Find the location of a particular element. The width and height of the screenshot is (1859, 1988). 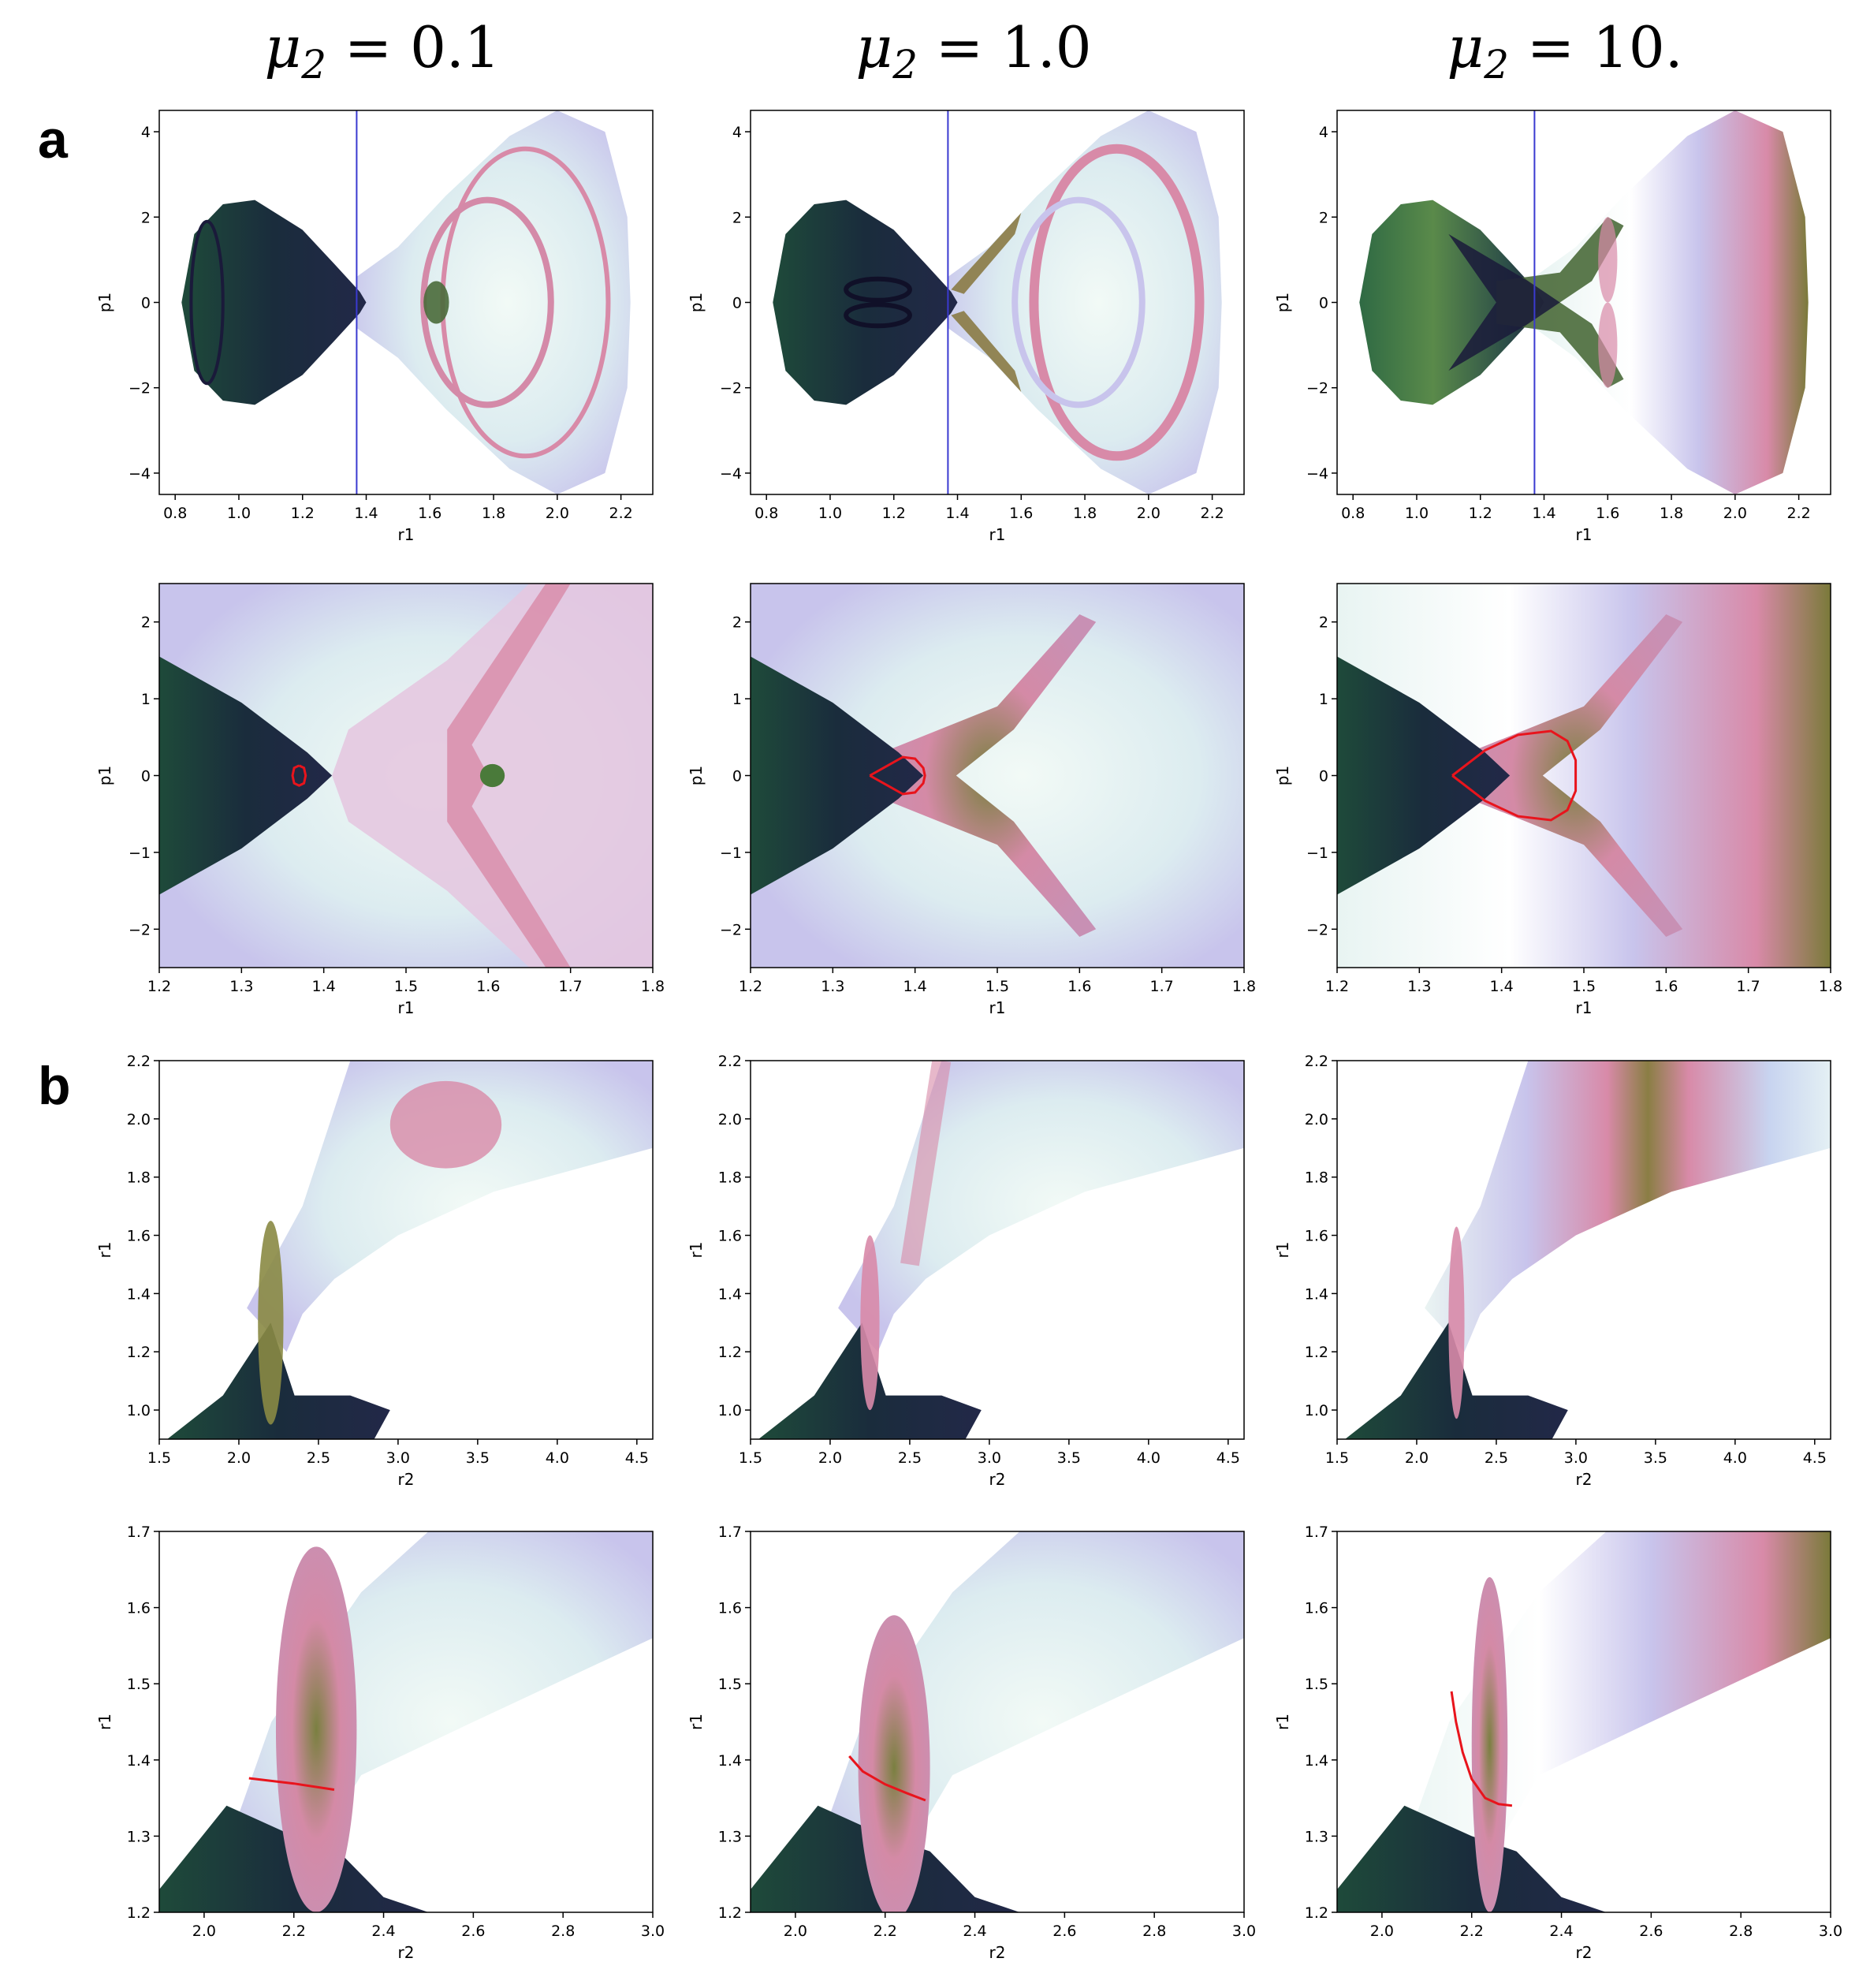

region-right is located at coordinates (493, 302).